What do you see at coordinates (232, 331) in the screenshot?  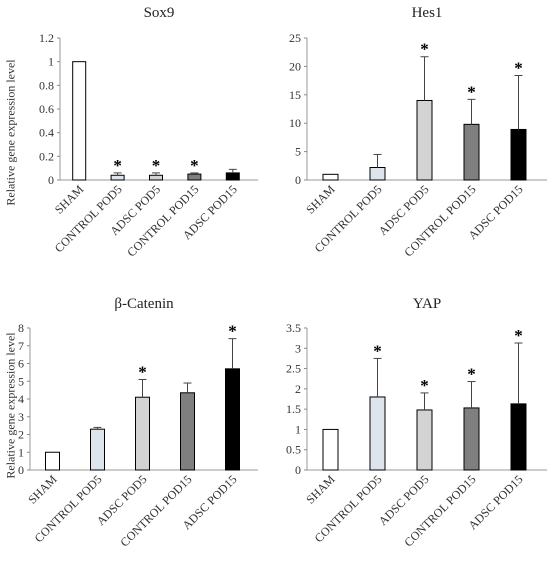 I see `catenin-significance-adsc-pod15: *` at bounding box center [232, 331].